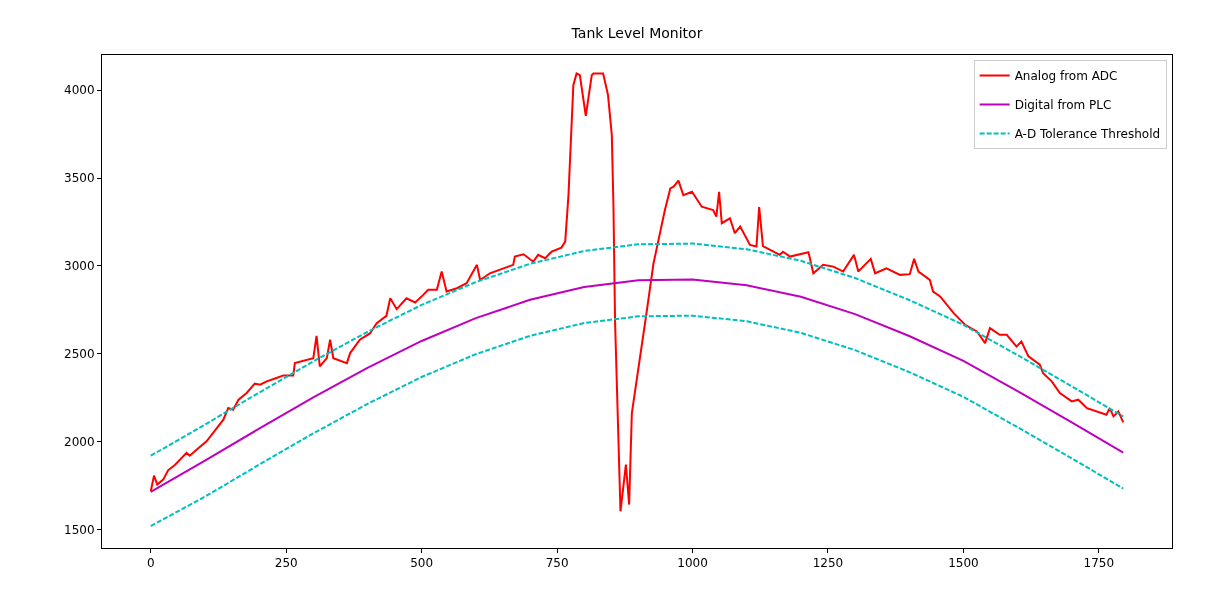  What do you see at coordinates (1087, 134) in the screenshot?
I see `legend-label: A-D Tolerance Threshold` at bounding box center [1087, 134].